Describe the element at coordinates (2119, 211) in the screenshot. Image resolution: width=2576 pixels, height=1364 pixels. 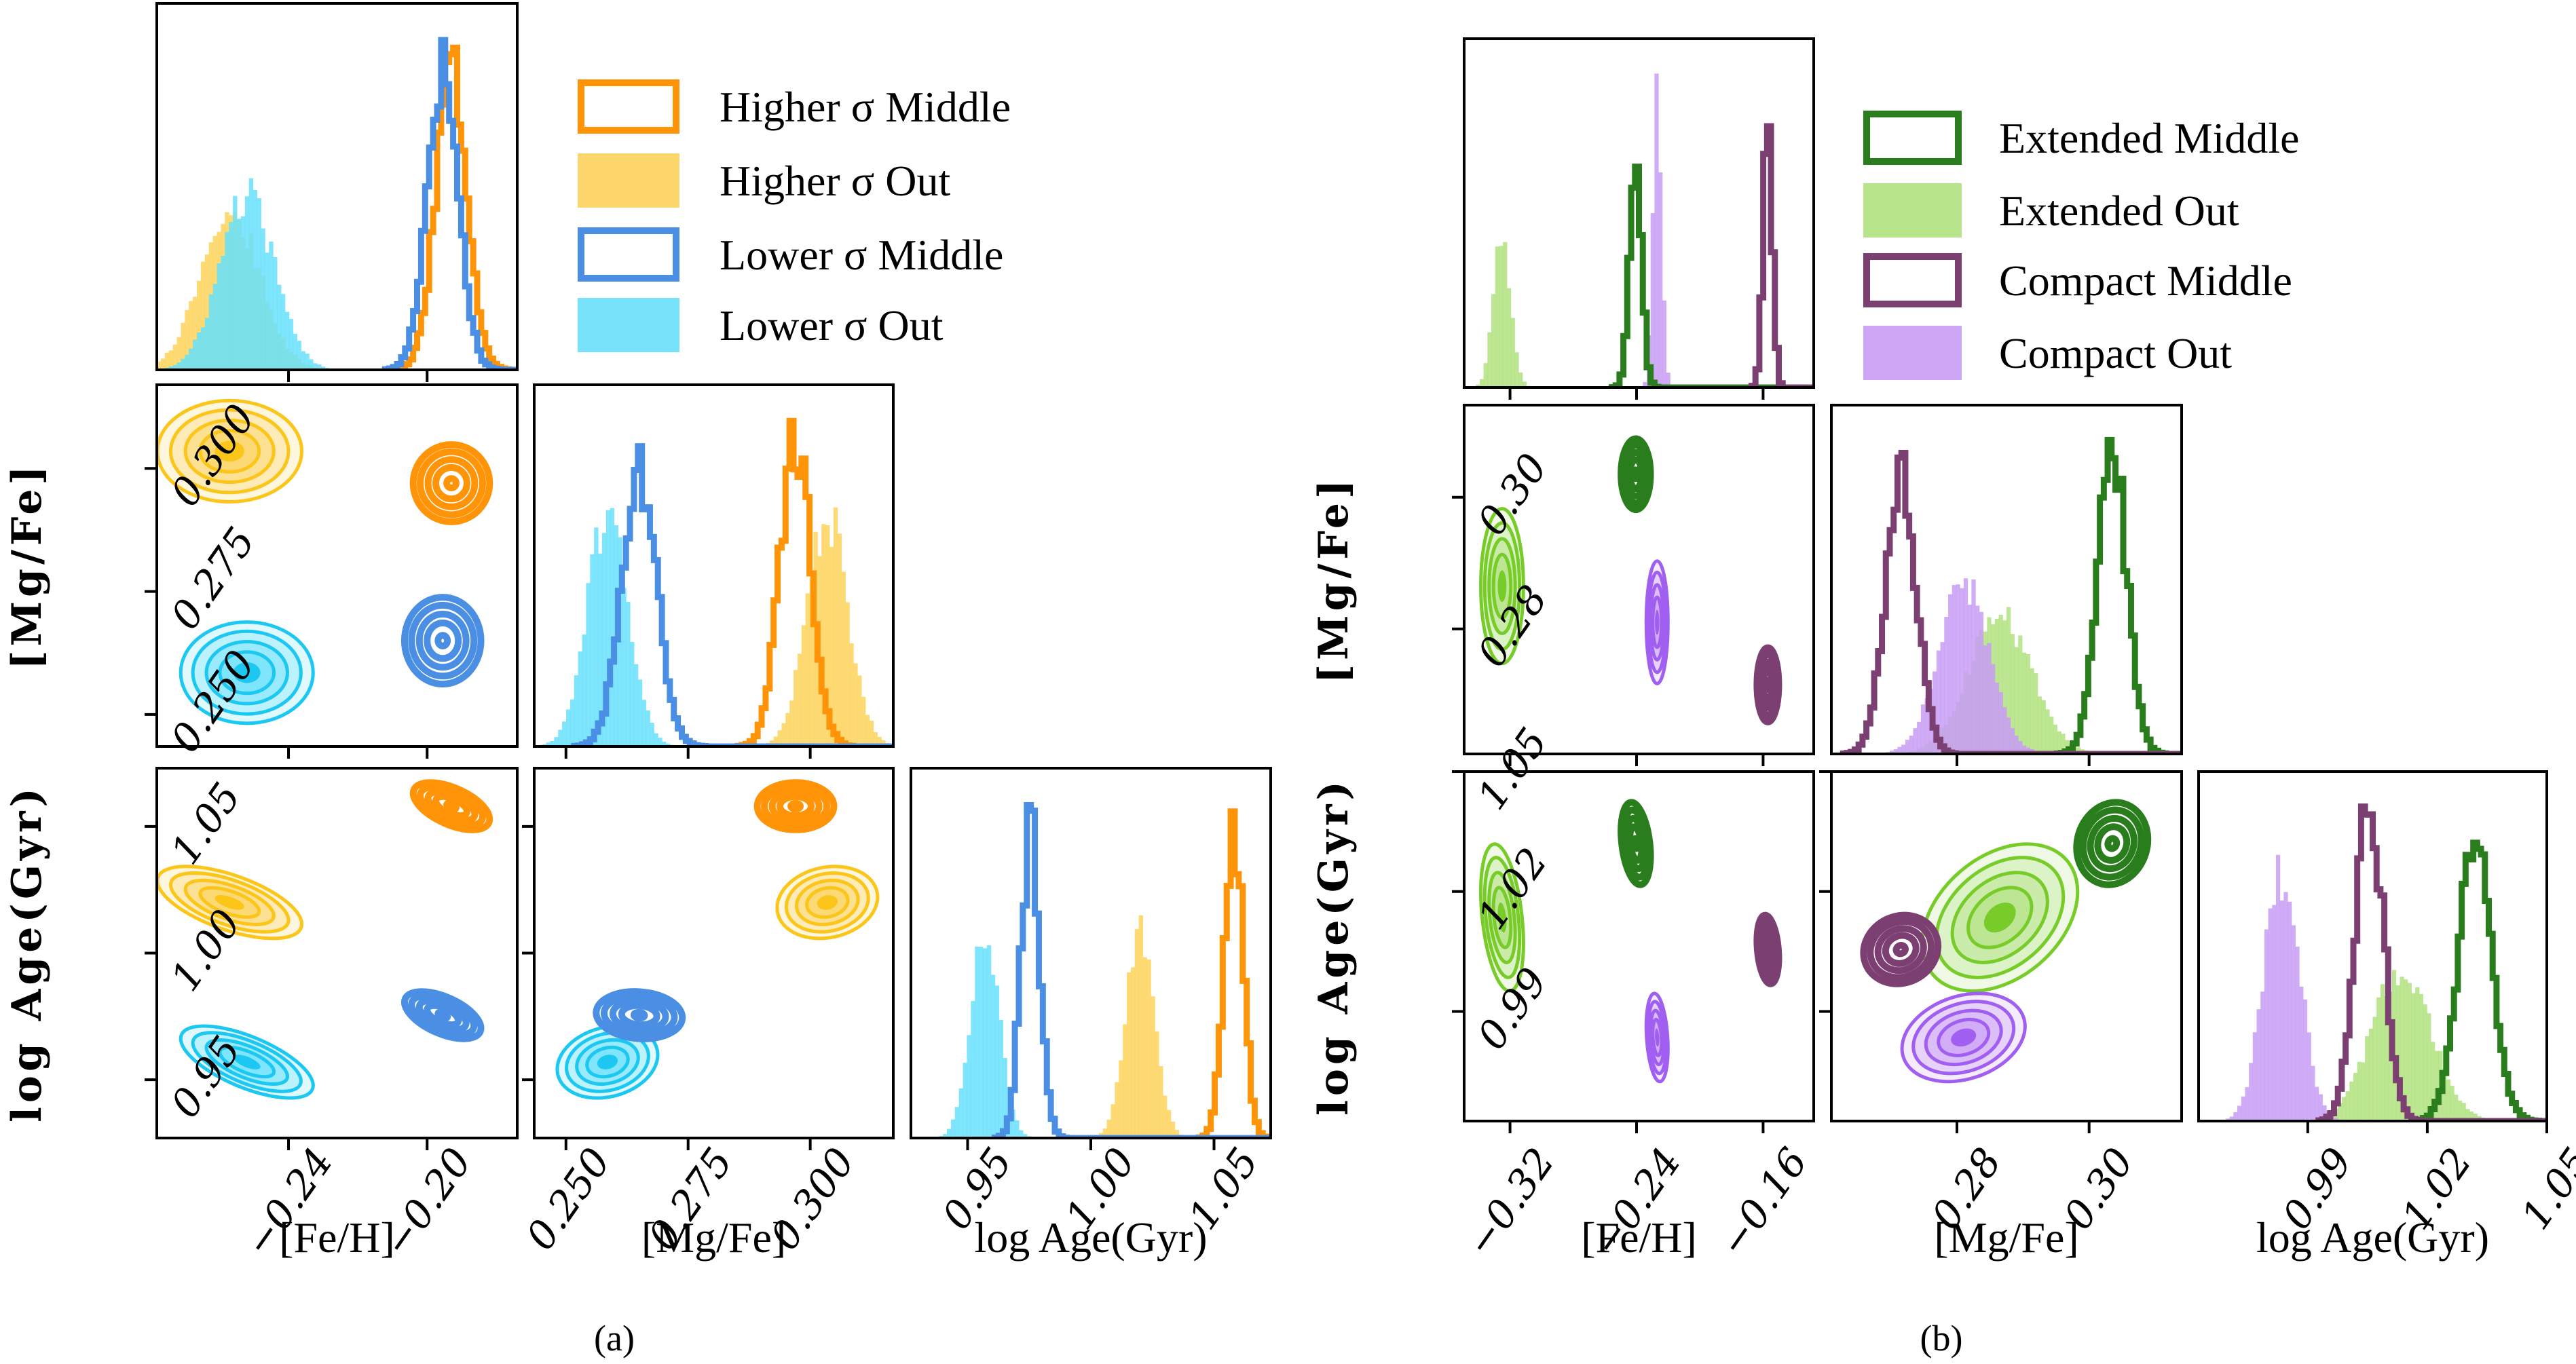
I see `legend-label: Extended Out` at that location.